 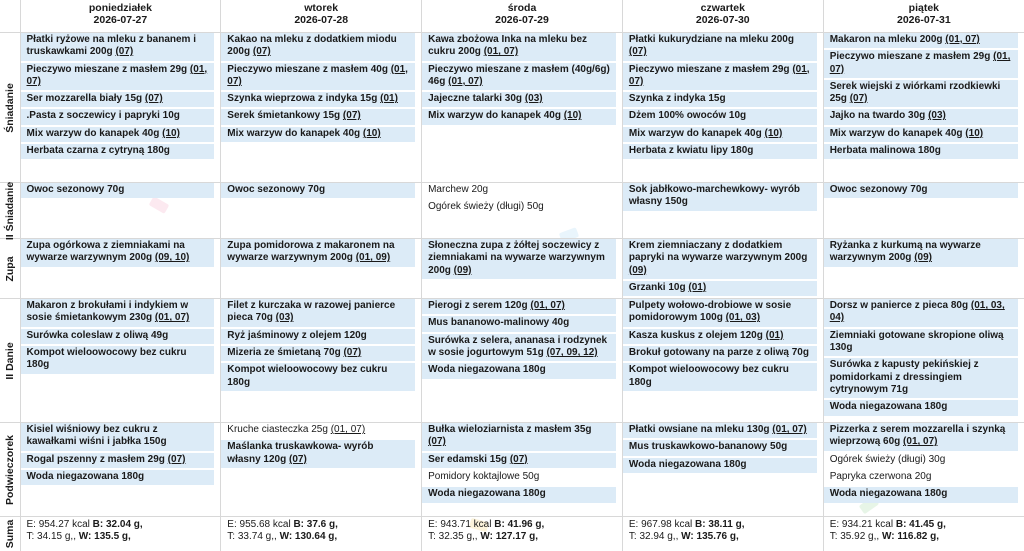 What do you see at coordinates (910, 537) in the screenshot?
I see `carb-value: W: 116.82 g,` at bounding box center [910, 537].